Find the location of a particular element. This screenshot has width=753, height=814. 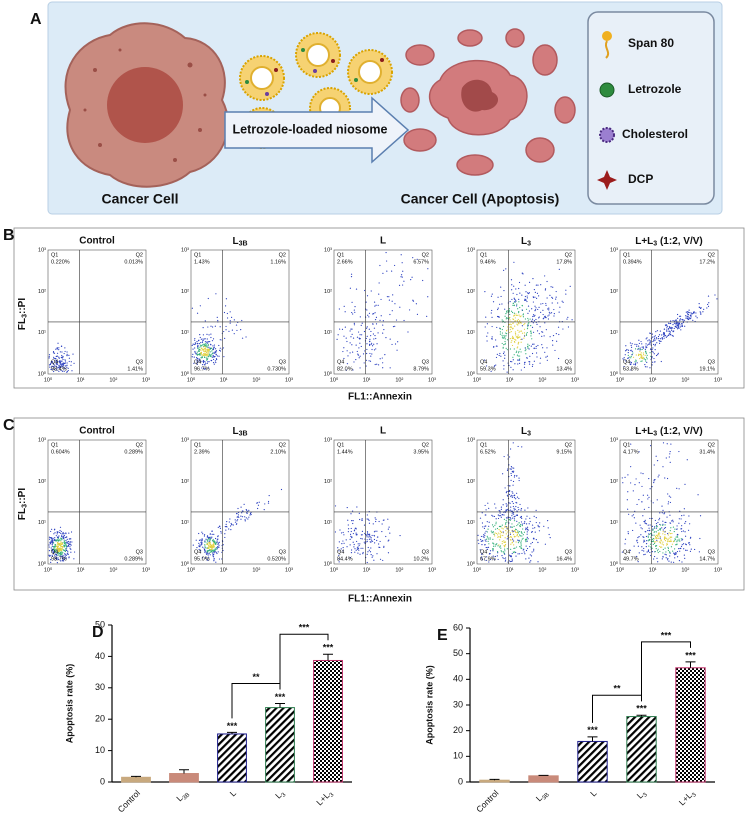

error-bar is located at coordinates (232, 732).